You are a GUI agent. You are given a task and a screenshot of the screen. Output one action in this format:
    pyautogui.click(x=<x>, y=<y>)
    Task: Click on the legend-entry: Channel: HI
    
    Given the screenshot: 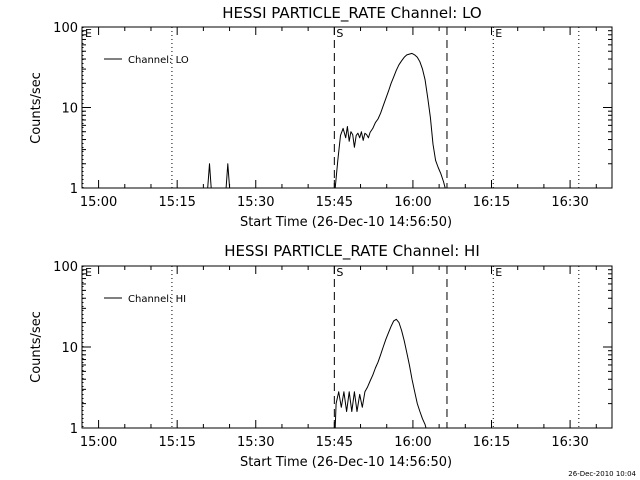 What is the action you would take?
    pyautogui.click(x=157, y=299)
    